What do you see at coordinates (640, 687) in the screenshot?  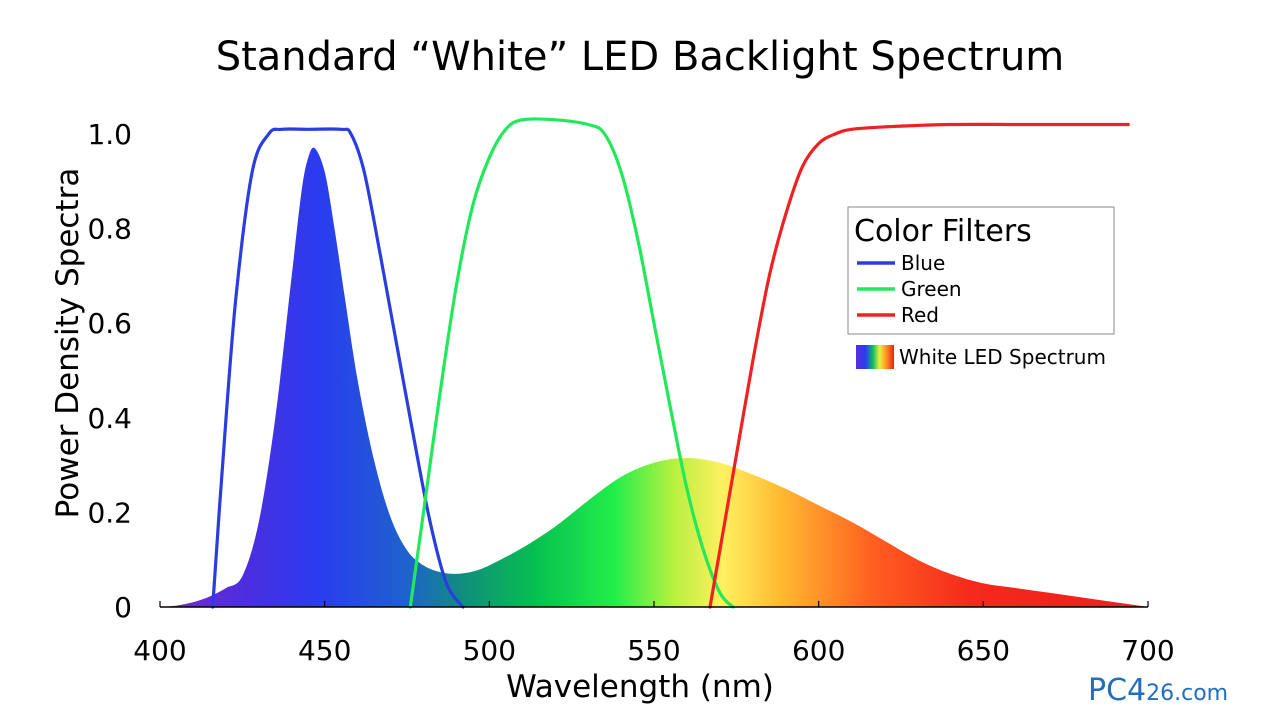 I see `x-axis-label: Wavelength (nm)` at bounding box center [640, 687].